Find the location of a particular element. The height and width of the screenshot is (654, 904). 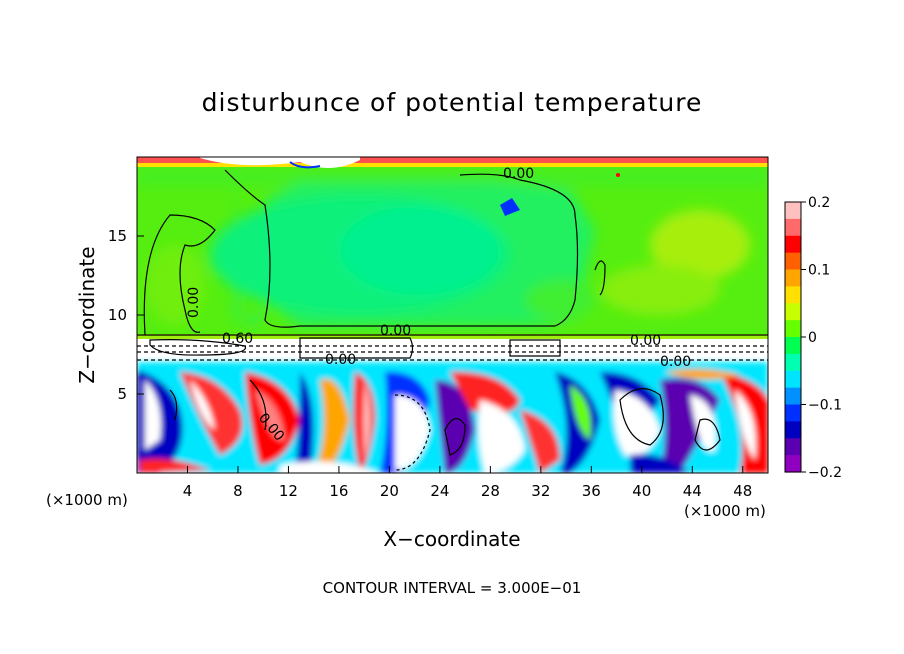

colorbar-tick-label: 0 is located at coordinates (812, 338).